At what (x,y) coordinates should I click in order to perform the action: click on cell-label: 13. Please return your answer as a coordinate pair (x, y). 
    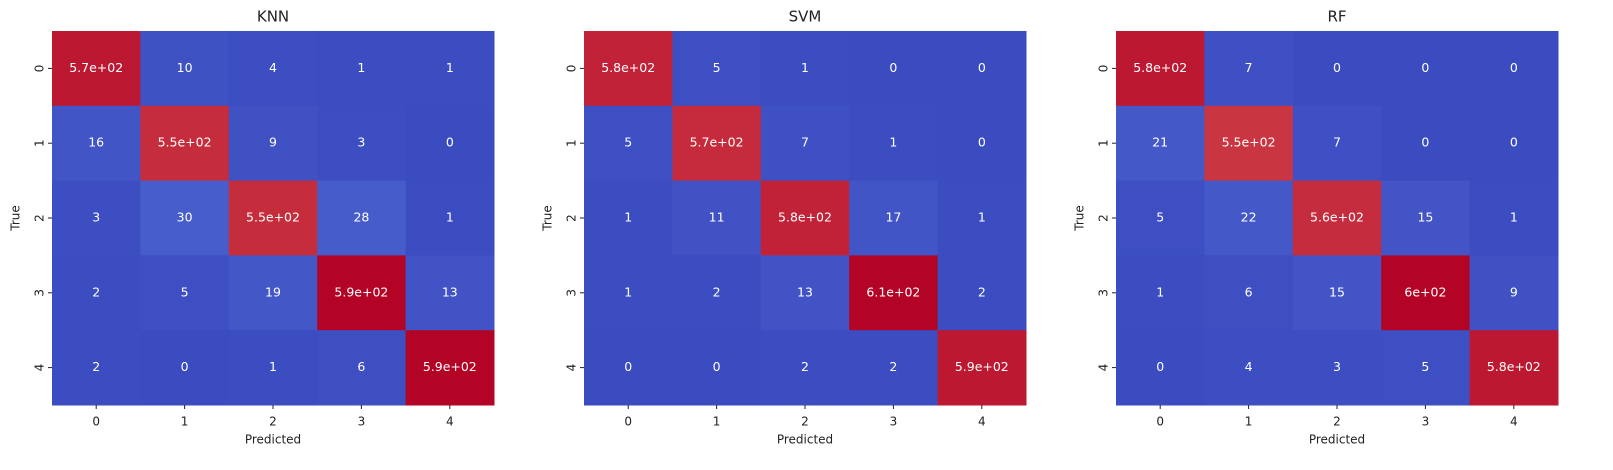
    Looking at the image, I should click on (450, 291).